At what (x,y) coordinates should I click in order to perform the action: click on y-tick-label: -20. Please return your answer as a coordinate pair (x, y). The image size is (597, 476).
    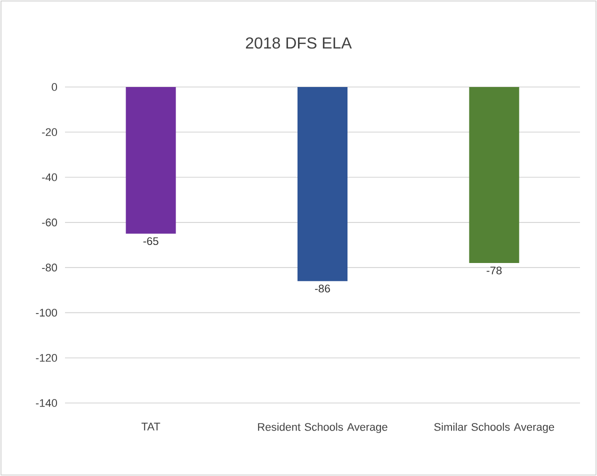
    Looking at the image, I should click on (50, 132).